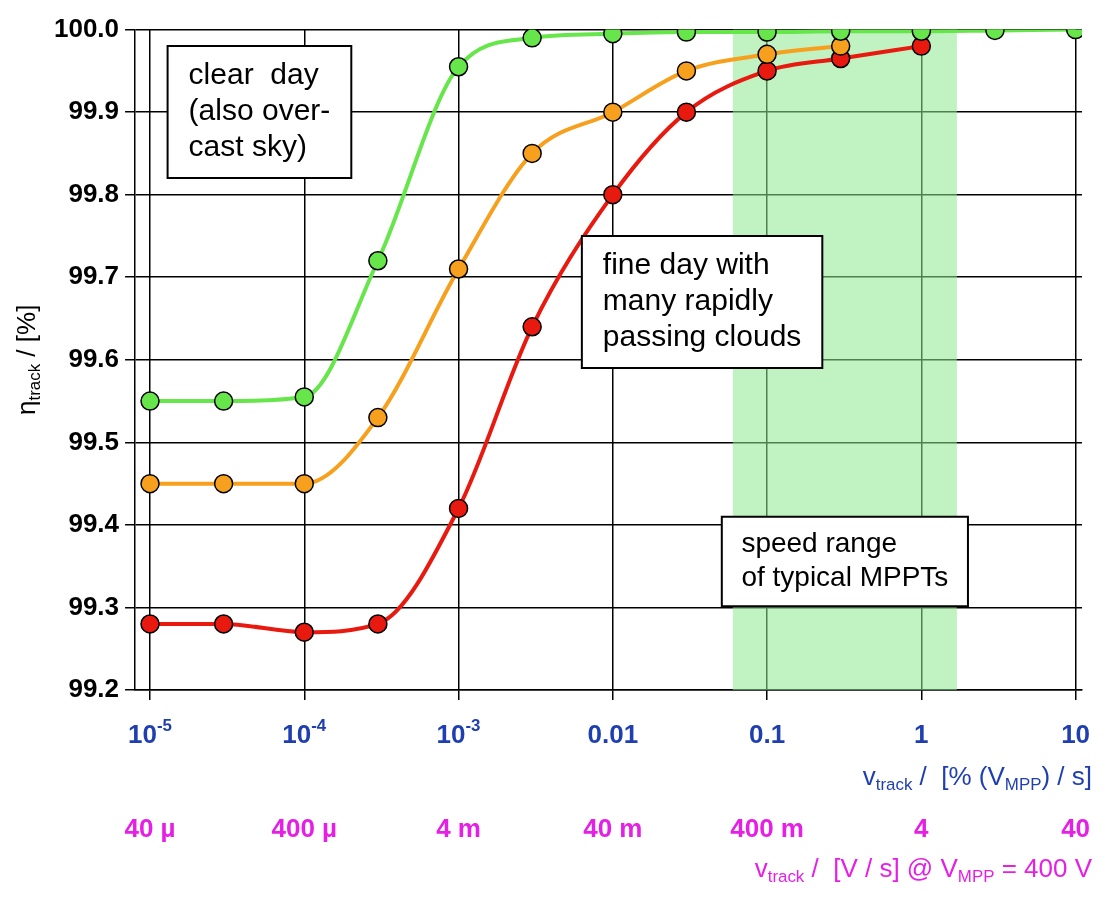  What do you see at coordinates (94, 688) in the screenshot?
I see `y-tick-label: 99.2` at bounding box center [94, 688].